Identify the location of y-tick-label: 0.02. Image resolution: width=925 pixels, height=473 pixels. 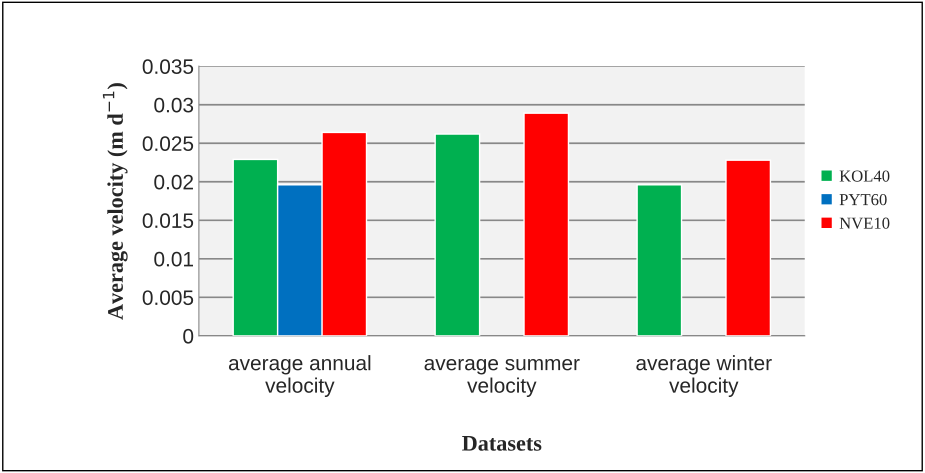
(173, 182).